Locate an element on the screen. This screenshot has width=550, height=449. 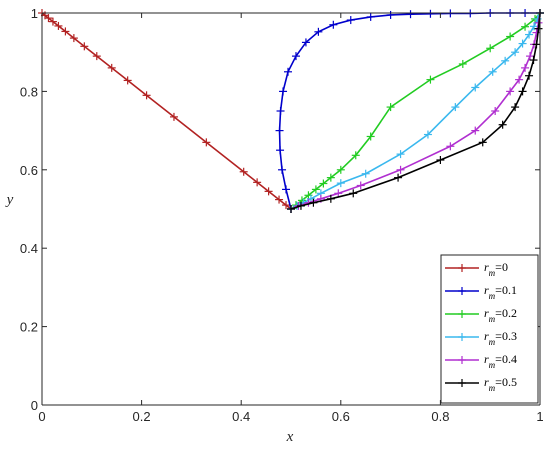
legend-item: rm=0.5 is located at coordinates (481, 384).